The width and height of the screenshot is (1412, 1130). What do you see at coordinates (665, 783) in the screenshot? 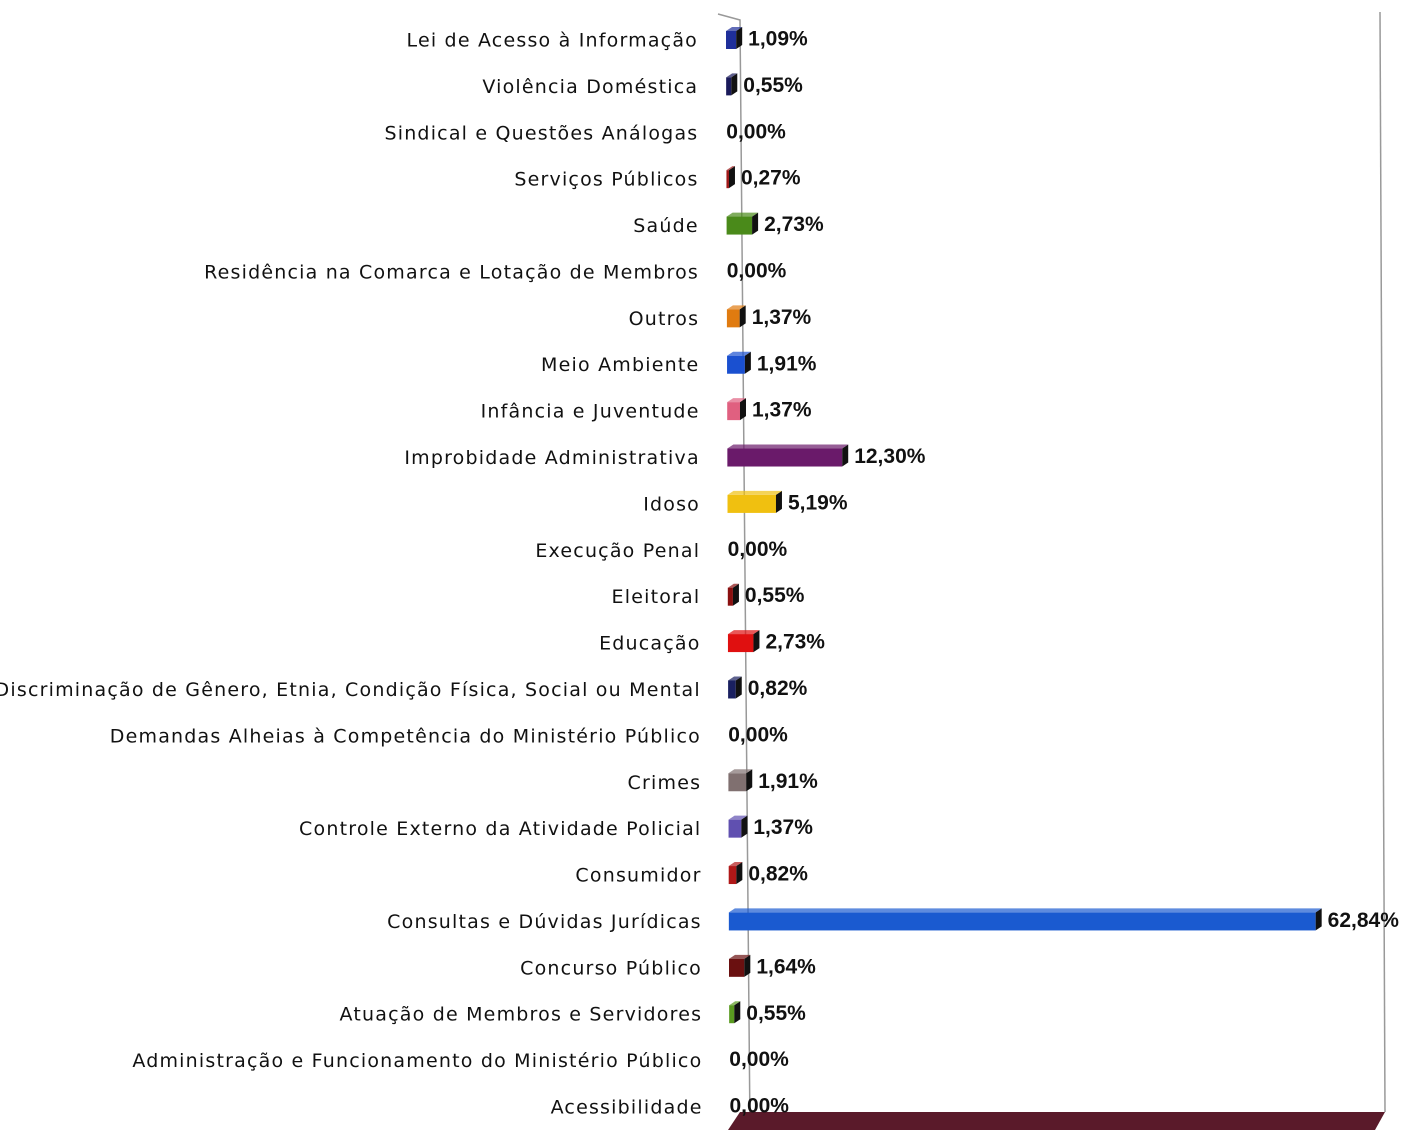
I see `category-label: Crimes` at bounding box center [665, 783].